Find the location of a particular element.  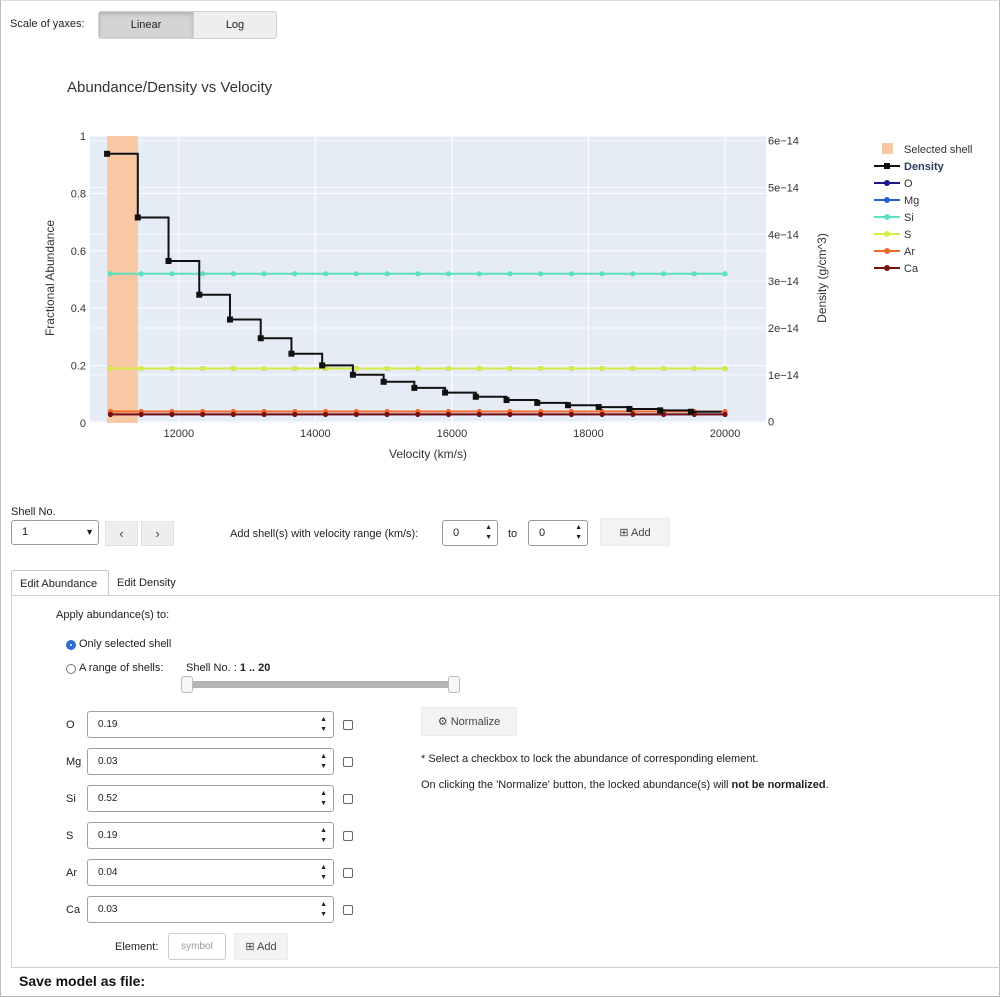

radio-range-of-shells is located at coordinates (71, 669).